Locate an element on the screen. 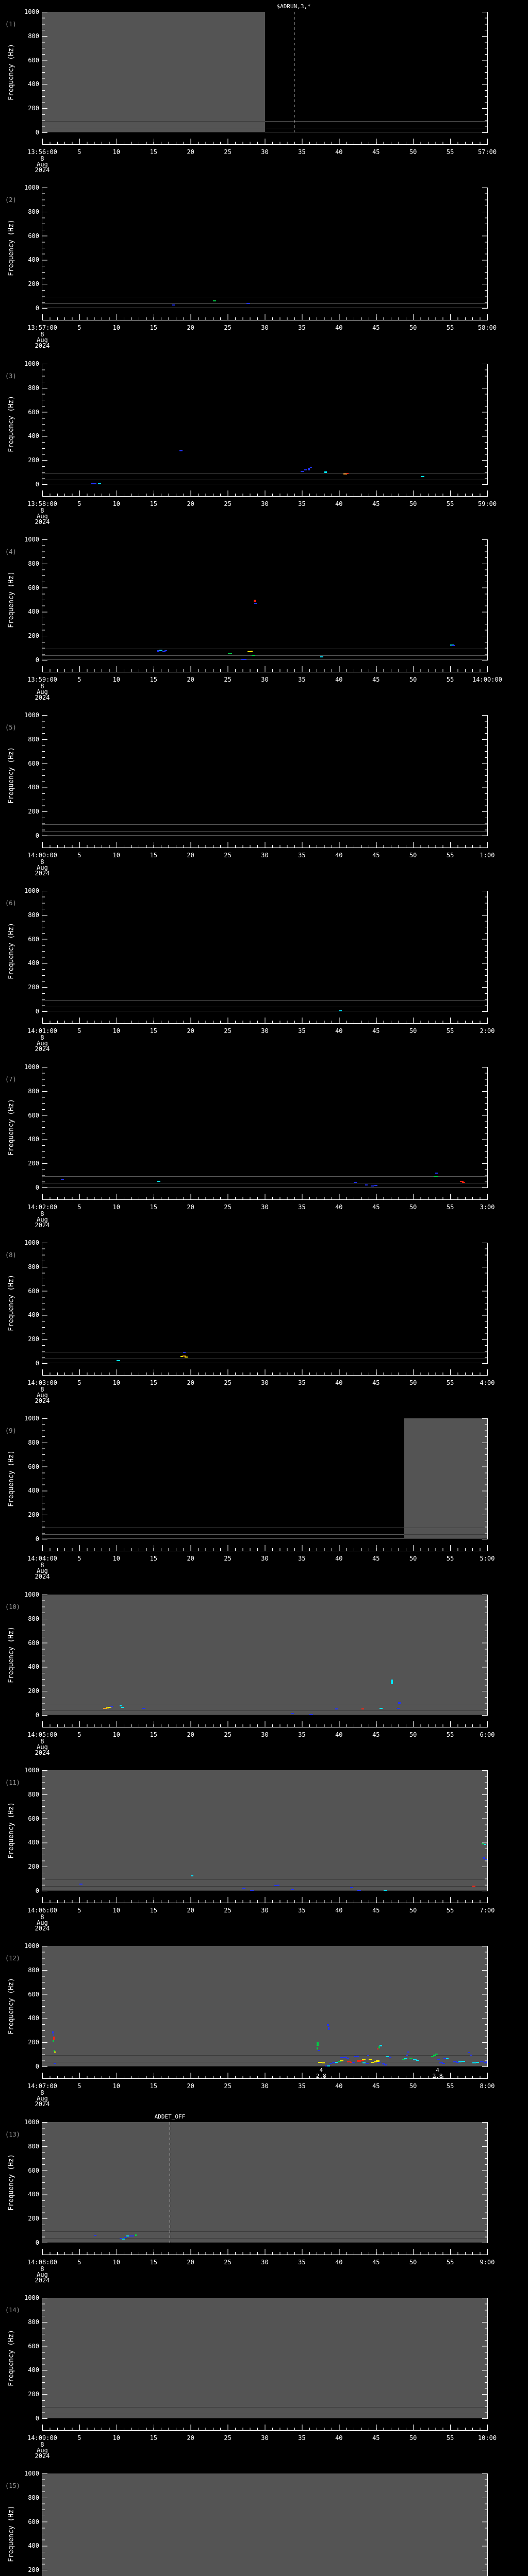 This screenshot has width=528, height=2576. x-end-label: 57:00 is located at coordinates (487, 152).